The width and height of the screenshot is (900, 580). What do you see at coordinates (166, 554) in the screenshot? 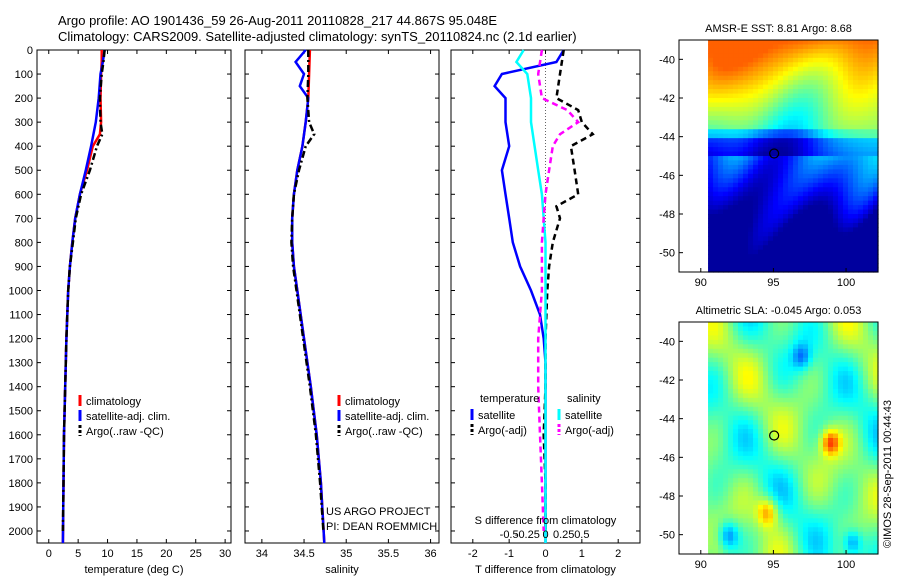
I see `x-tick-label: 20` at bounding box center [166, 554].